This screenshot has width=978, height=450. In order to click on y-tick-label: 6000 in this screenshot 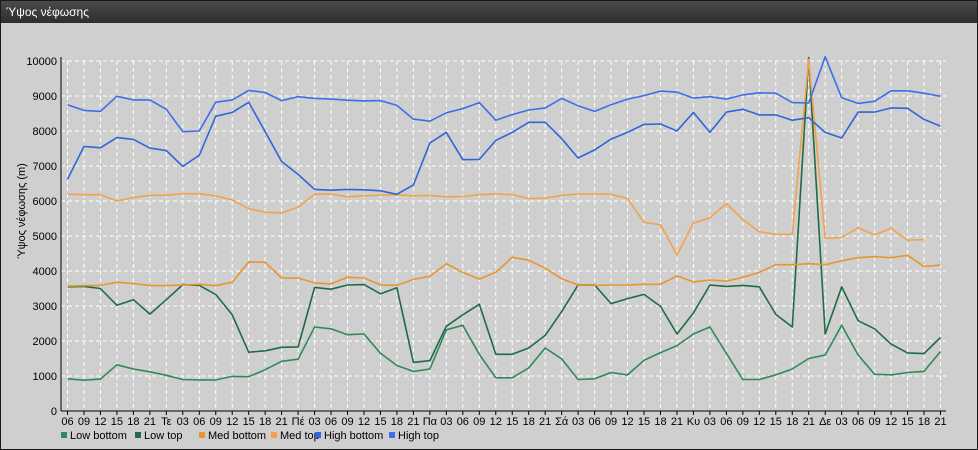, I will do `click(45, 202)`.